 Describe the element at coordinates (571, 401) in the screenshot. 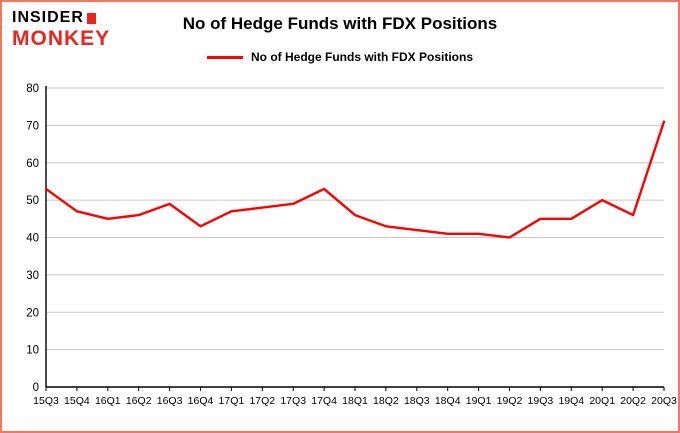

I see `x-tick-label: 19Q4` at that location.